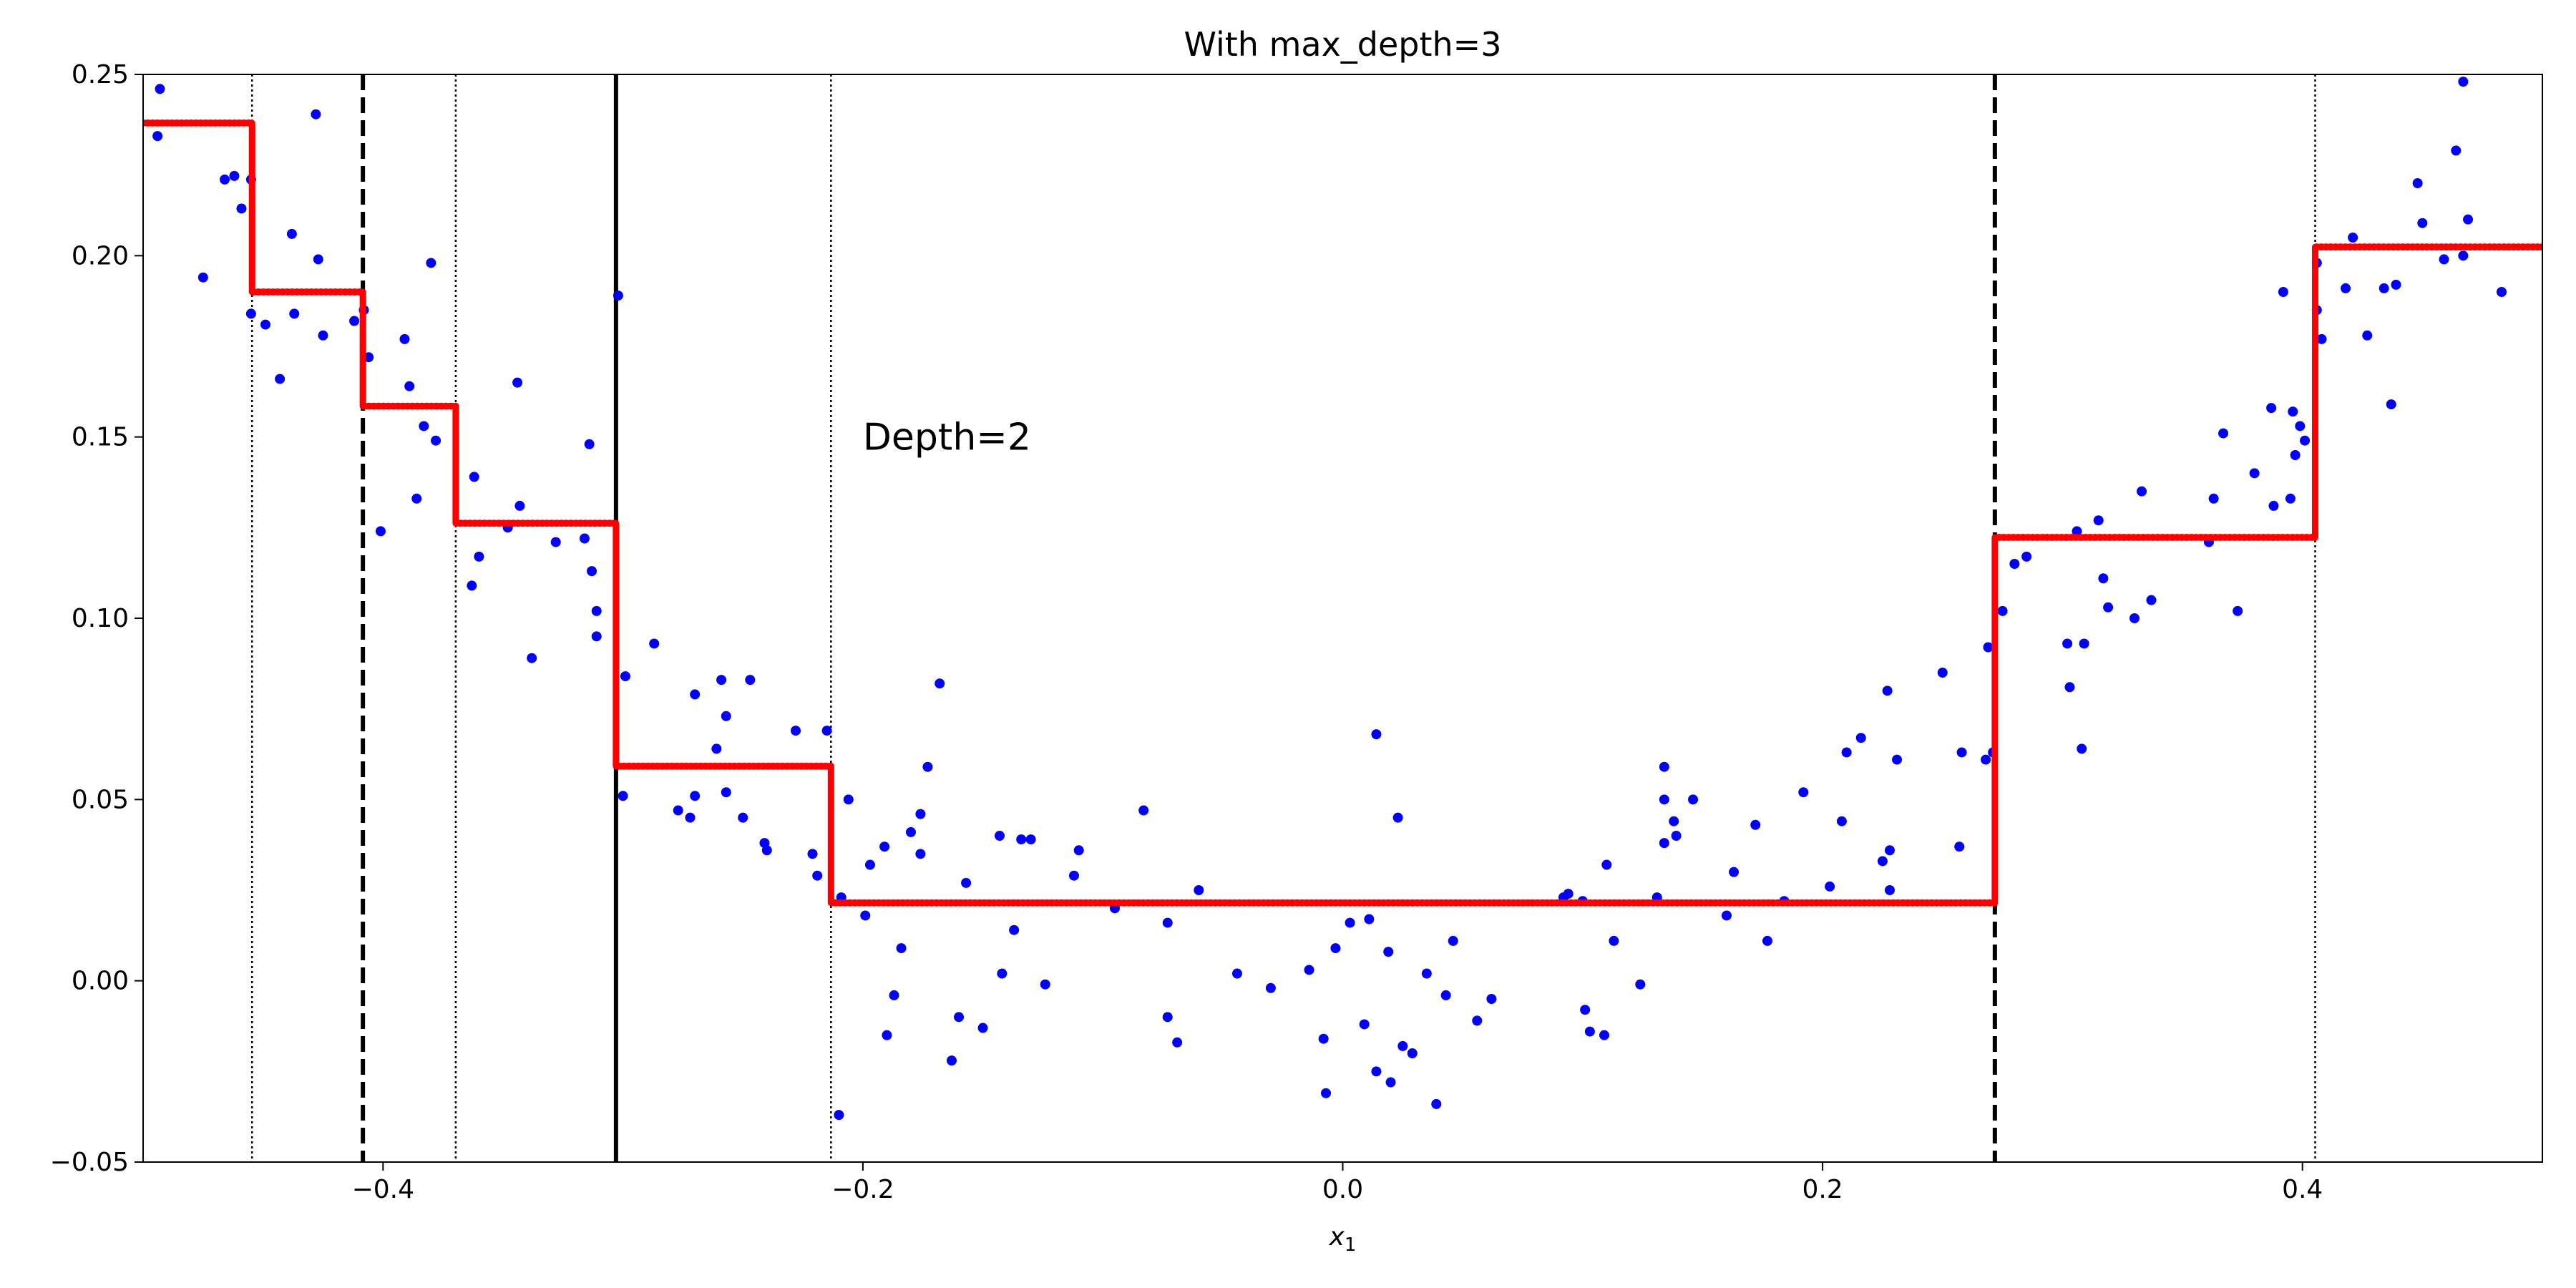 This screenshot has width=2576, height=1288. I want to click on x-axis-label-main: x, so click(1337, 1237).